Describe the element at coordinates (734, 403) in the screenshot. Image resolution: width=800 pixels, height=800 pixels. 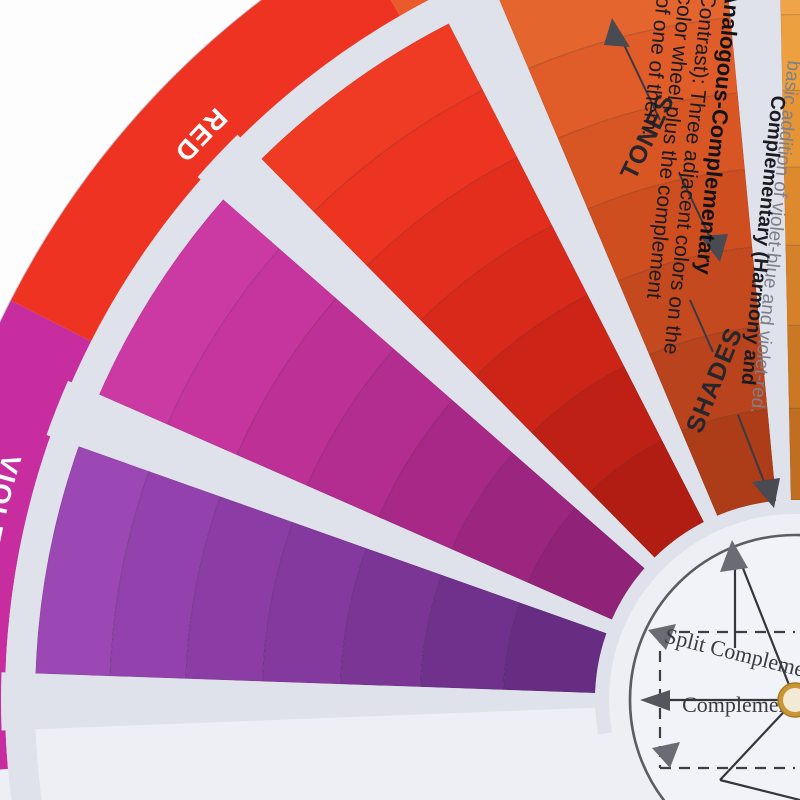
I see `shades-arrow` at that location.